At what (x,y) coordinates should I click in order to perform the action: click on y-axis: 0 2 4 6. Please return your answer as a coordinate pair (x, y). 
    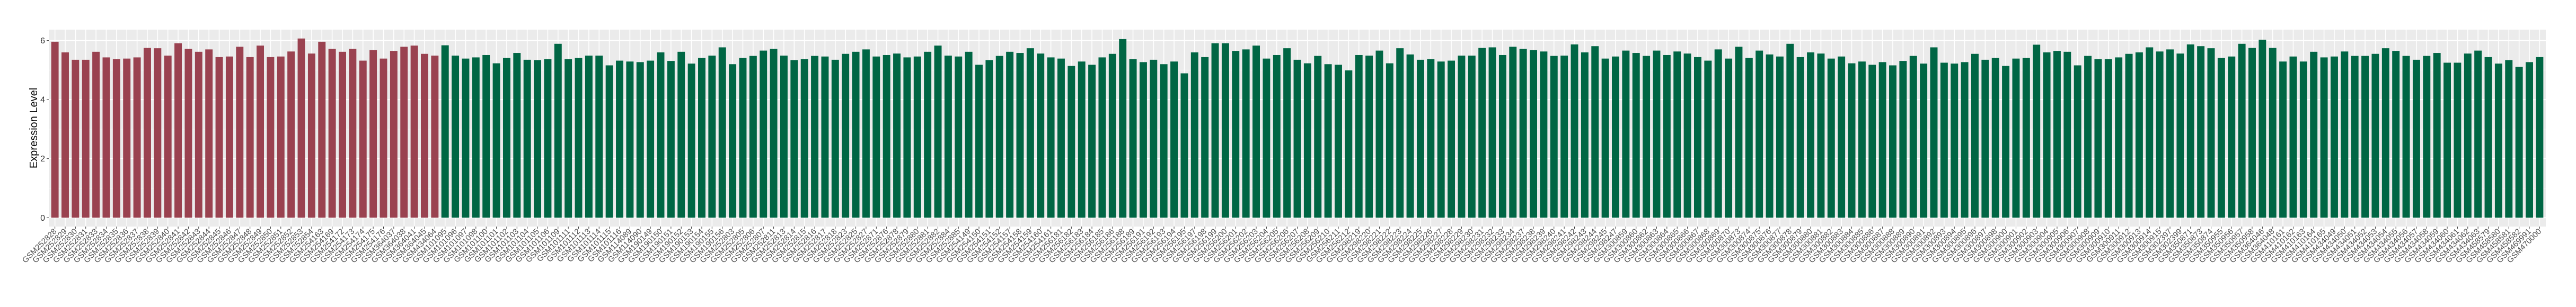
    Looking at the image, I should click on (44, 130).